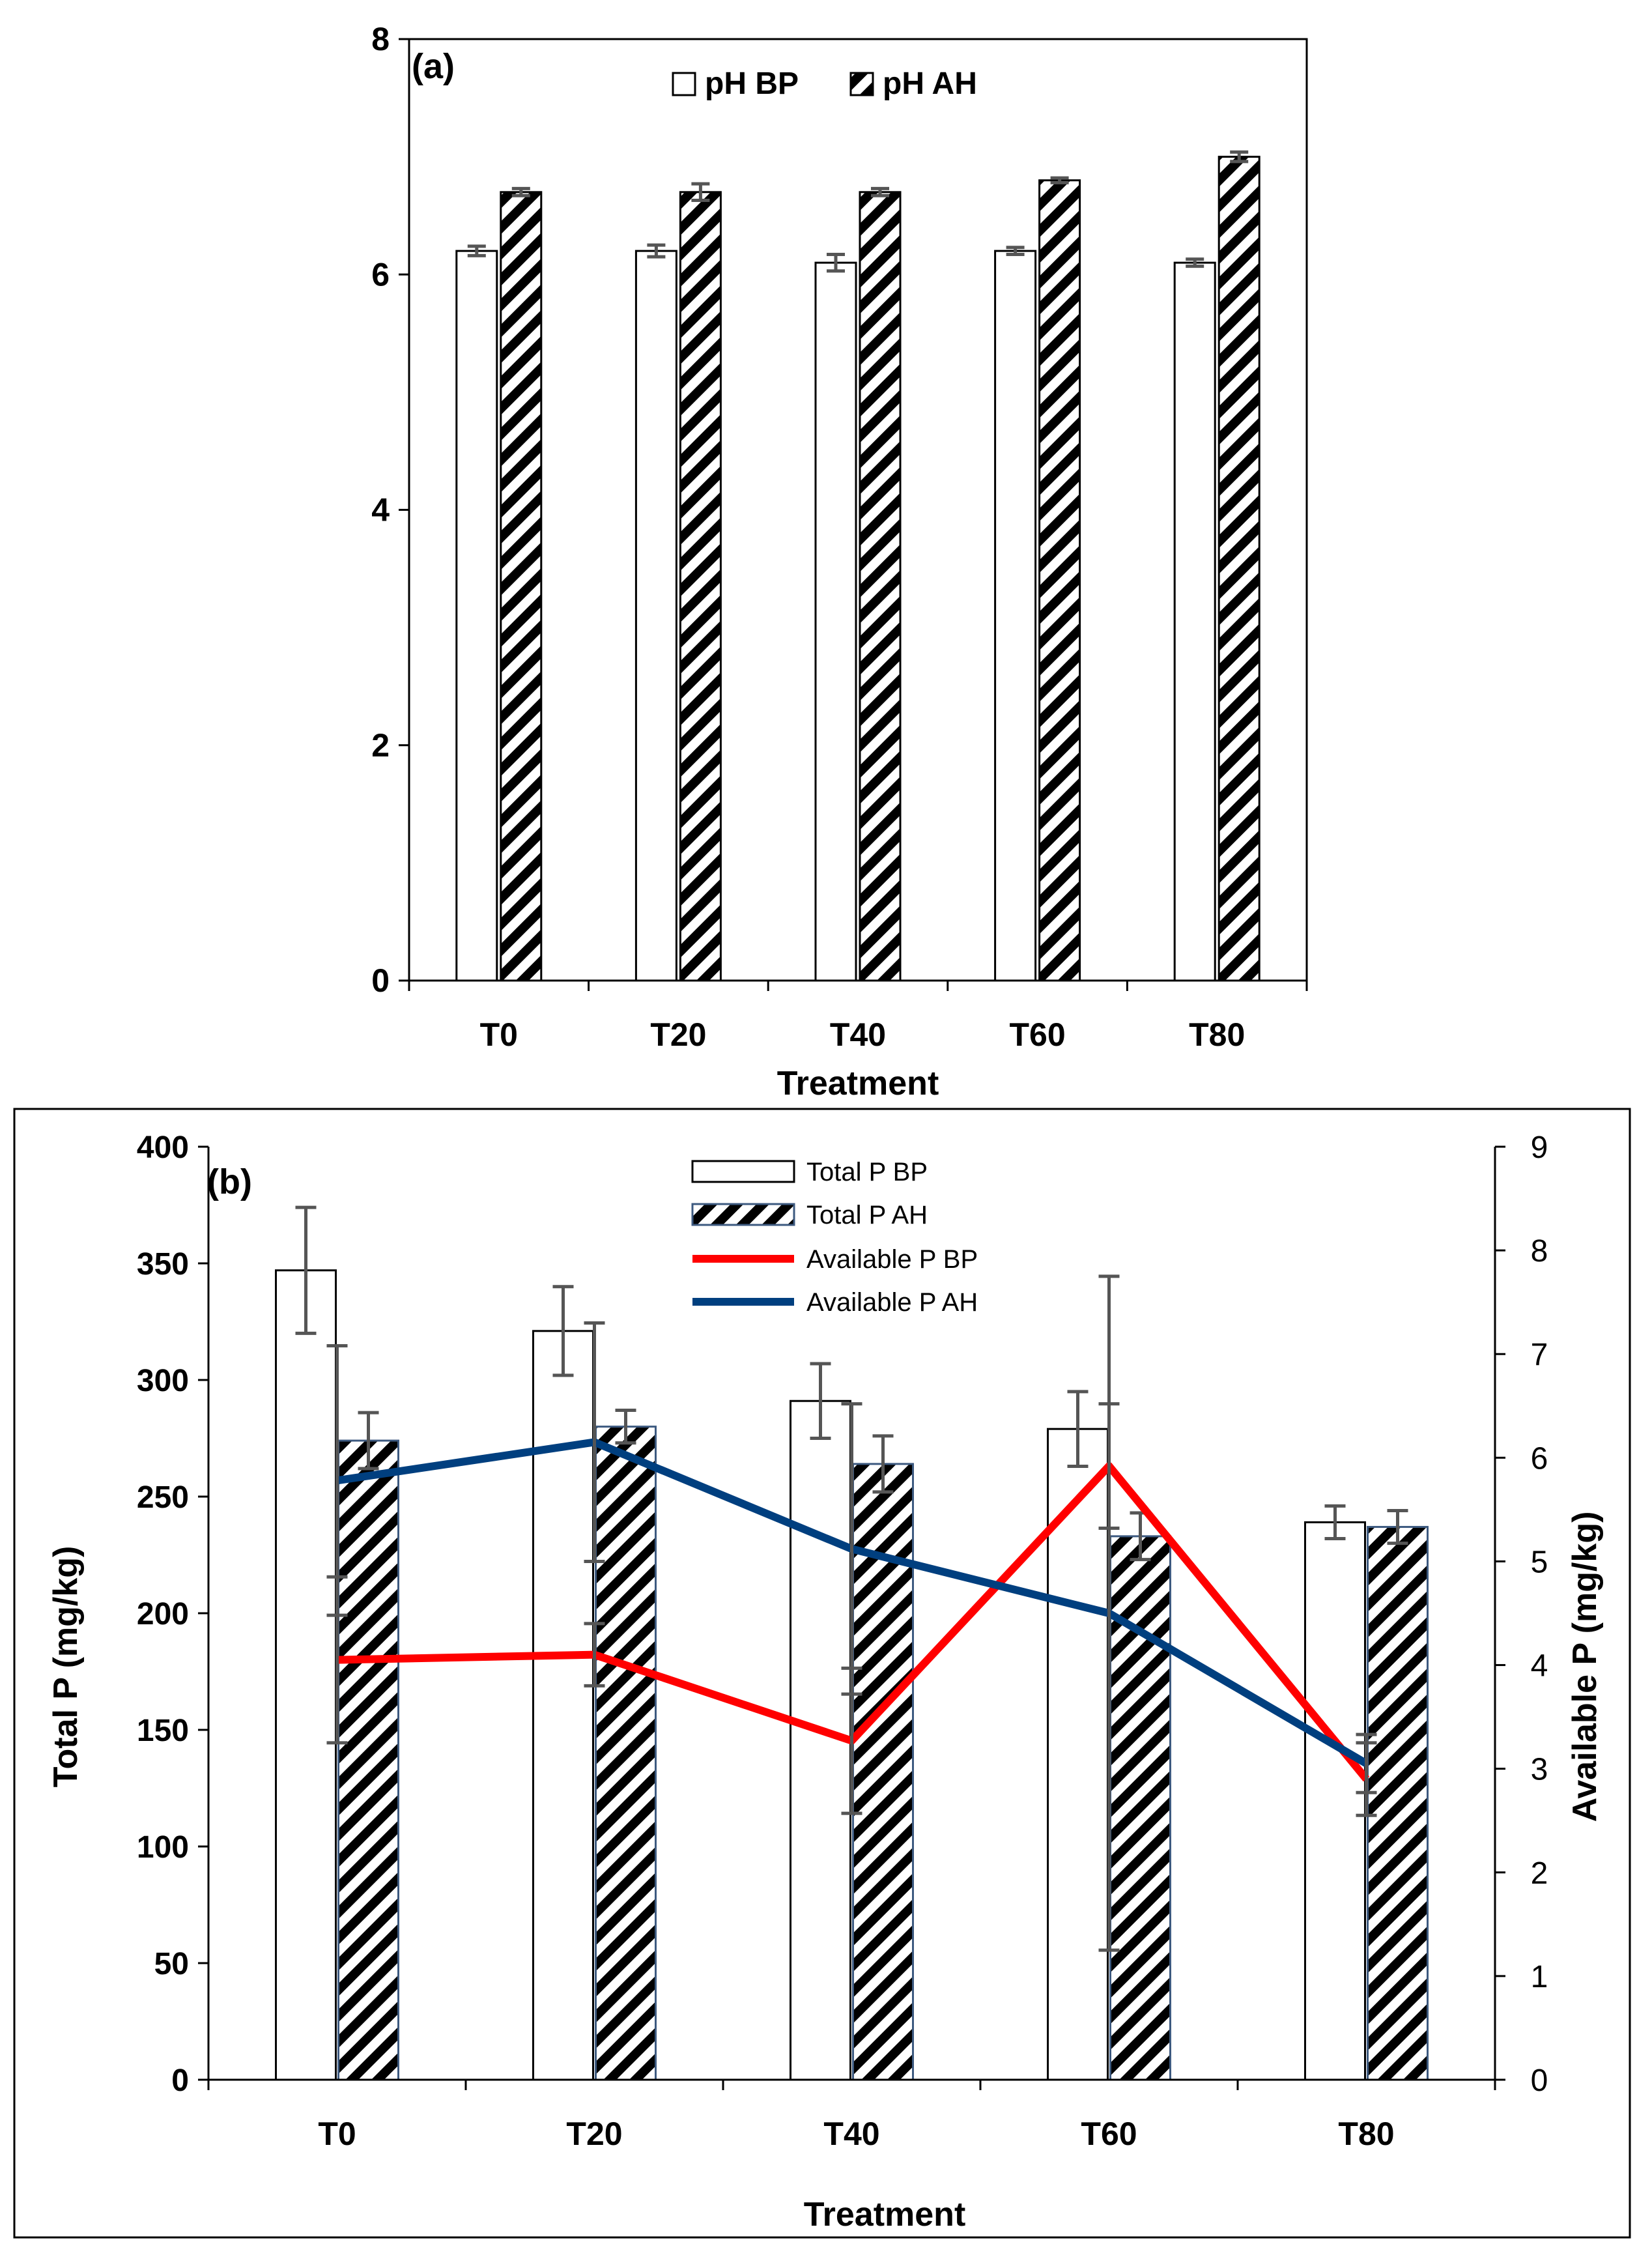 The width and height of the screenshot is (1652, 2255). What do you see at coordinates (867, 1215) in the screenshot?
I see `legend-label-total-p-ah: Total P AH` at bounding box center [867, 1215].